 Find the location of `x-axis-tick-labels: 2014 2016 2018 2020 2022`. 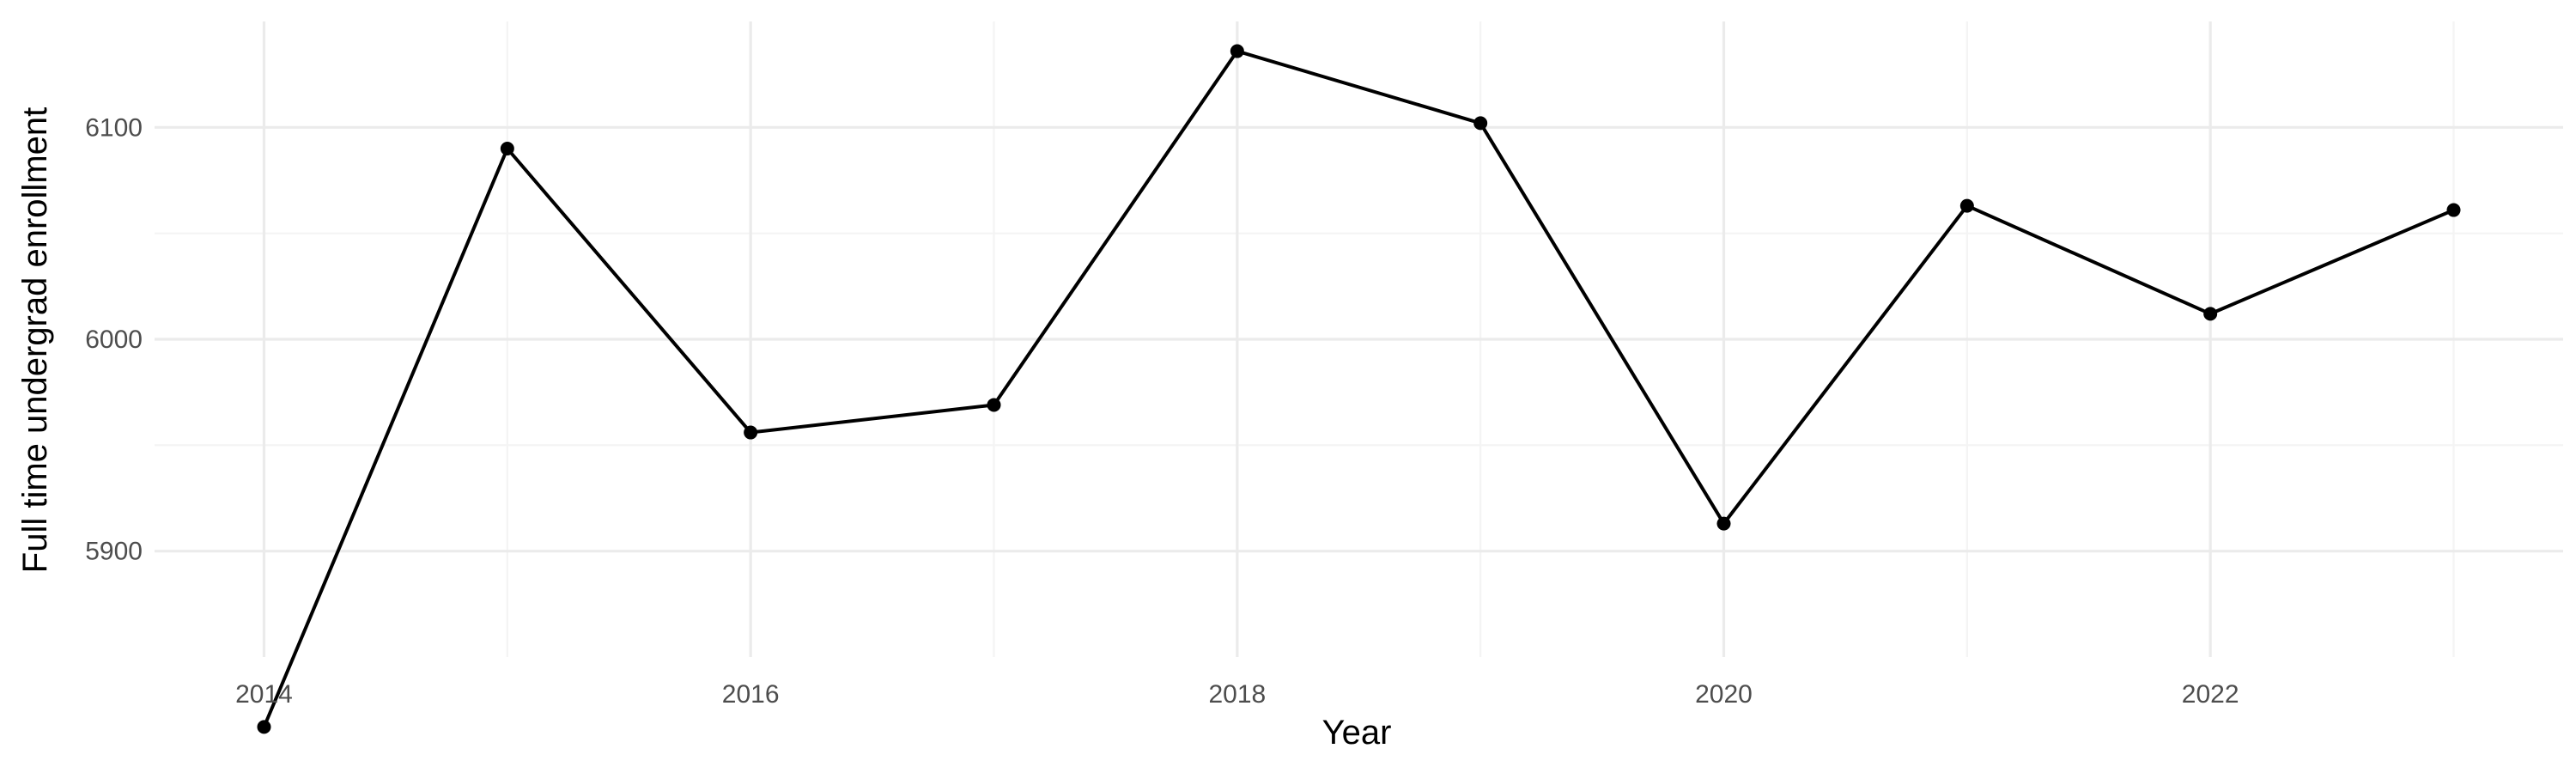

x-axis-tick-labels: 2014 2016 2018 2020 2022 is located at coordinates (1237, 694).